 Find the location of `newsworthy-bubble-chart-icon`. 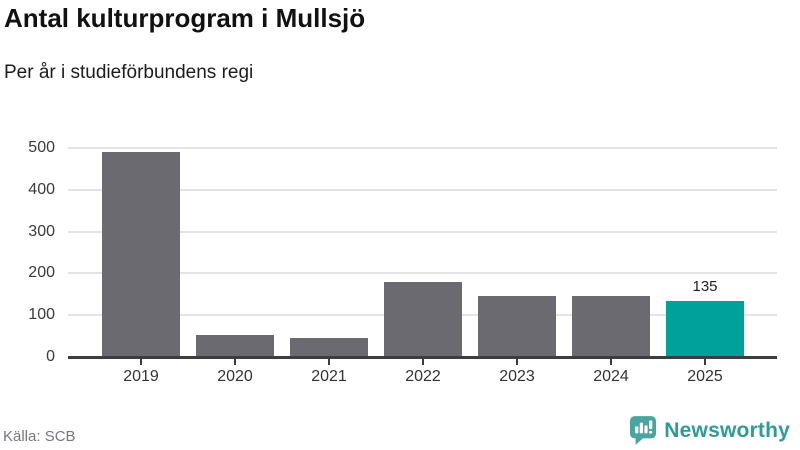

newsworthy-bubble-chart-icon is located at coordinates (643, 430).